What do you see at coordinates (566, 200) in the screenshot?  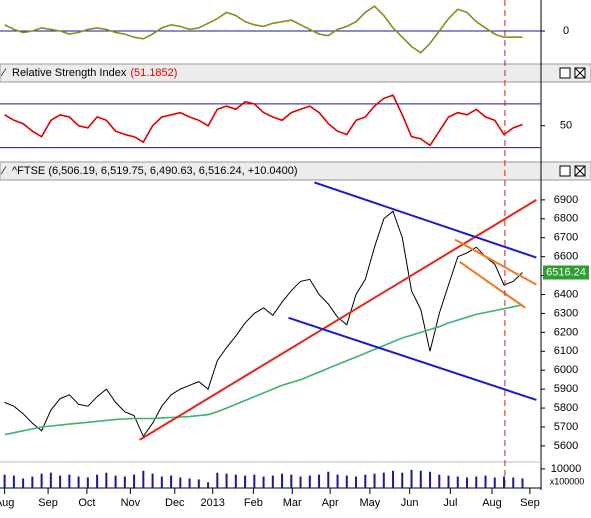 I see `y-tick-label: 6900` at bounding box center [566, 200].